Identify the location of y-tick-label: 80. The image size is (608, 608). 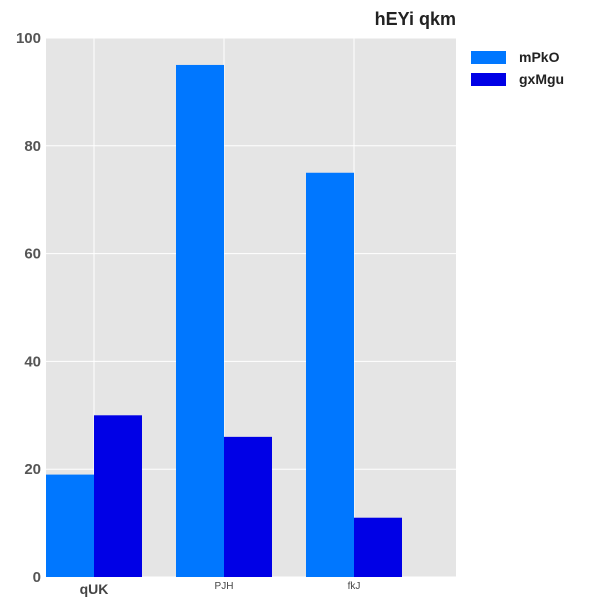
(32, 146).